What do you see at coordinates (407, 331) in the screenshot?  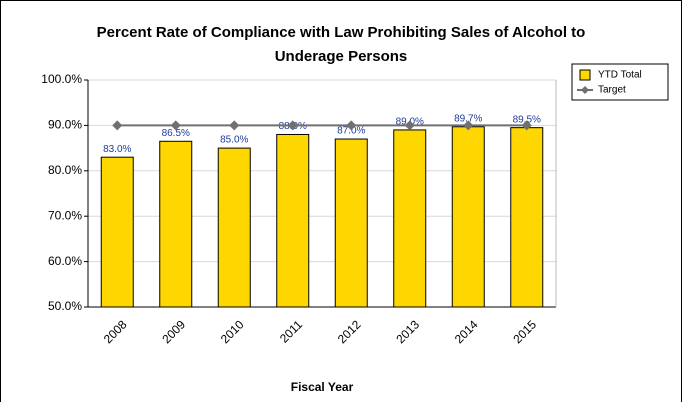 I see `x-tick-label: 2013` at bounding box center [407, 331].